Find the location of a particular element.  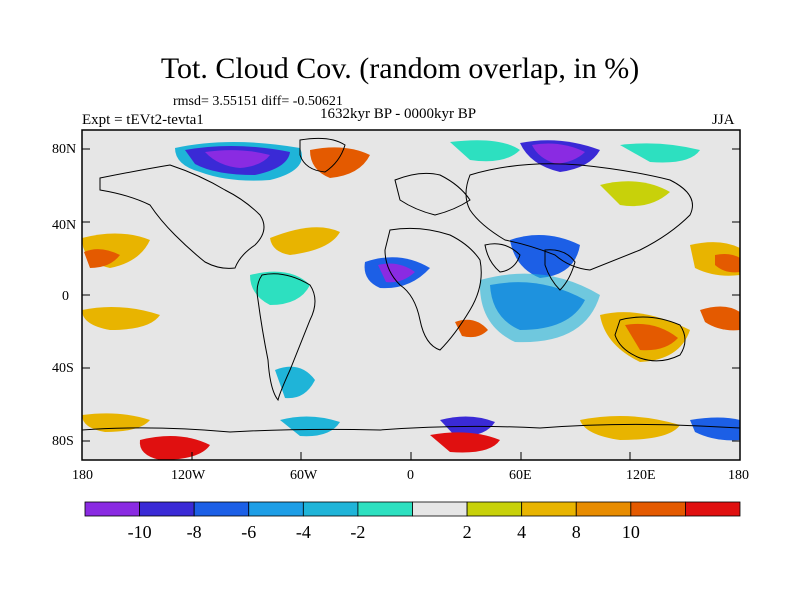

colorbar-label-8: 10 is located at coordinates (631, 532).